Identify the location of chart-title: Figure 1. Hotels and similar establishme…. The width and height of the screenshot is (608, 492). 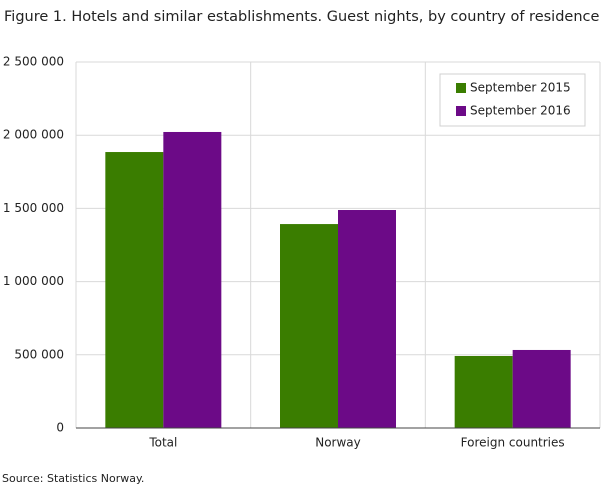
(301, 17).